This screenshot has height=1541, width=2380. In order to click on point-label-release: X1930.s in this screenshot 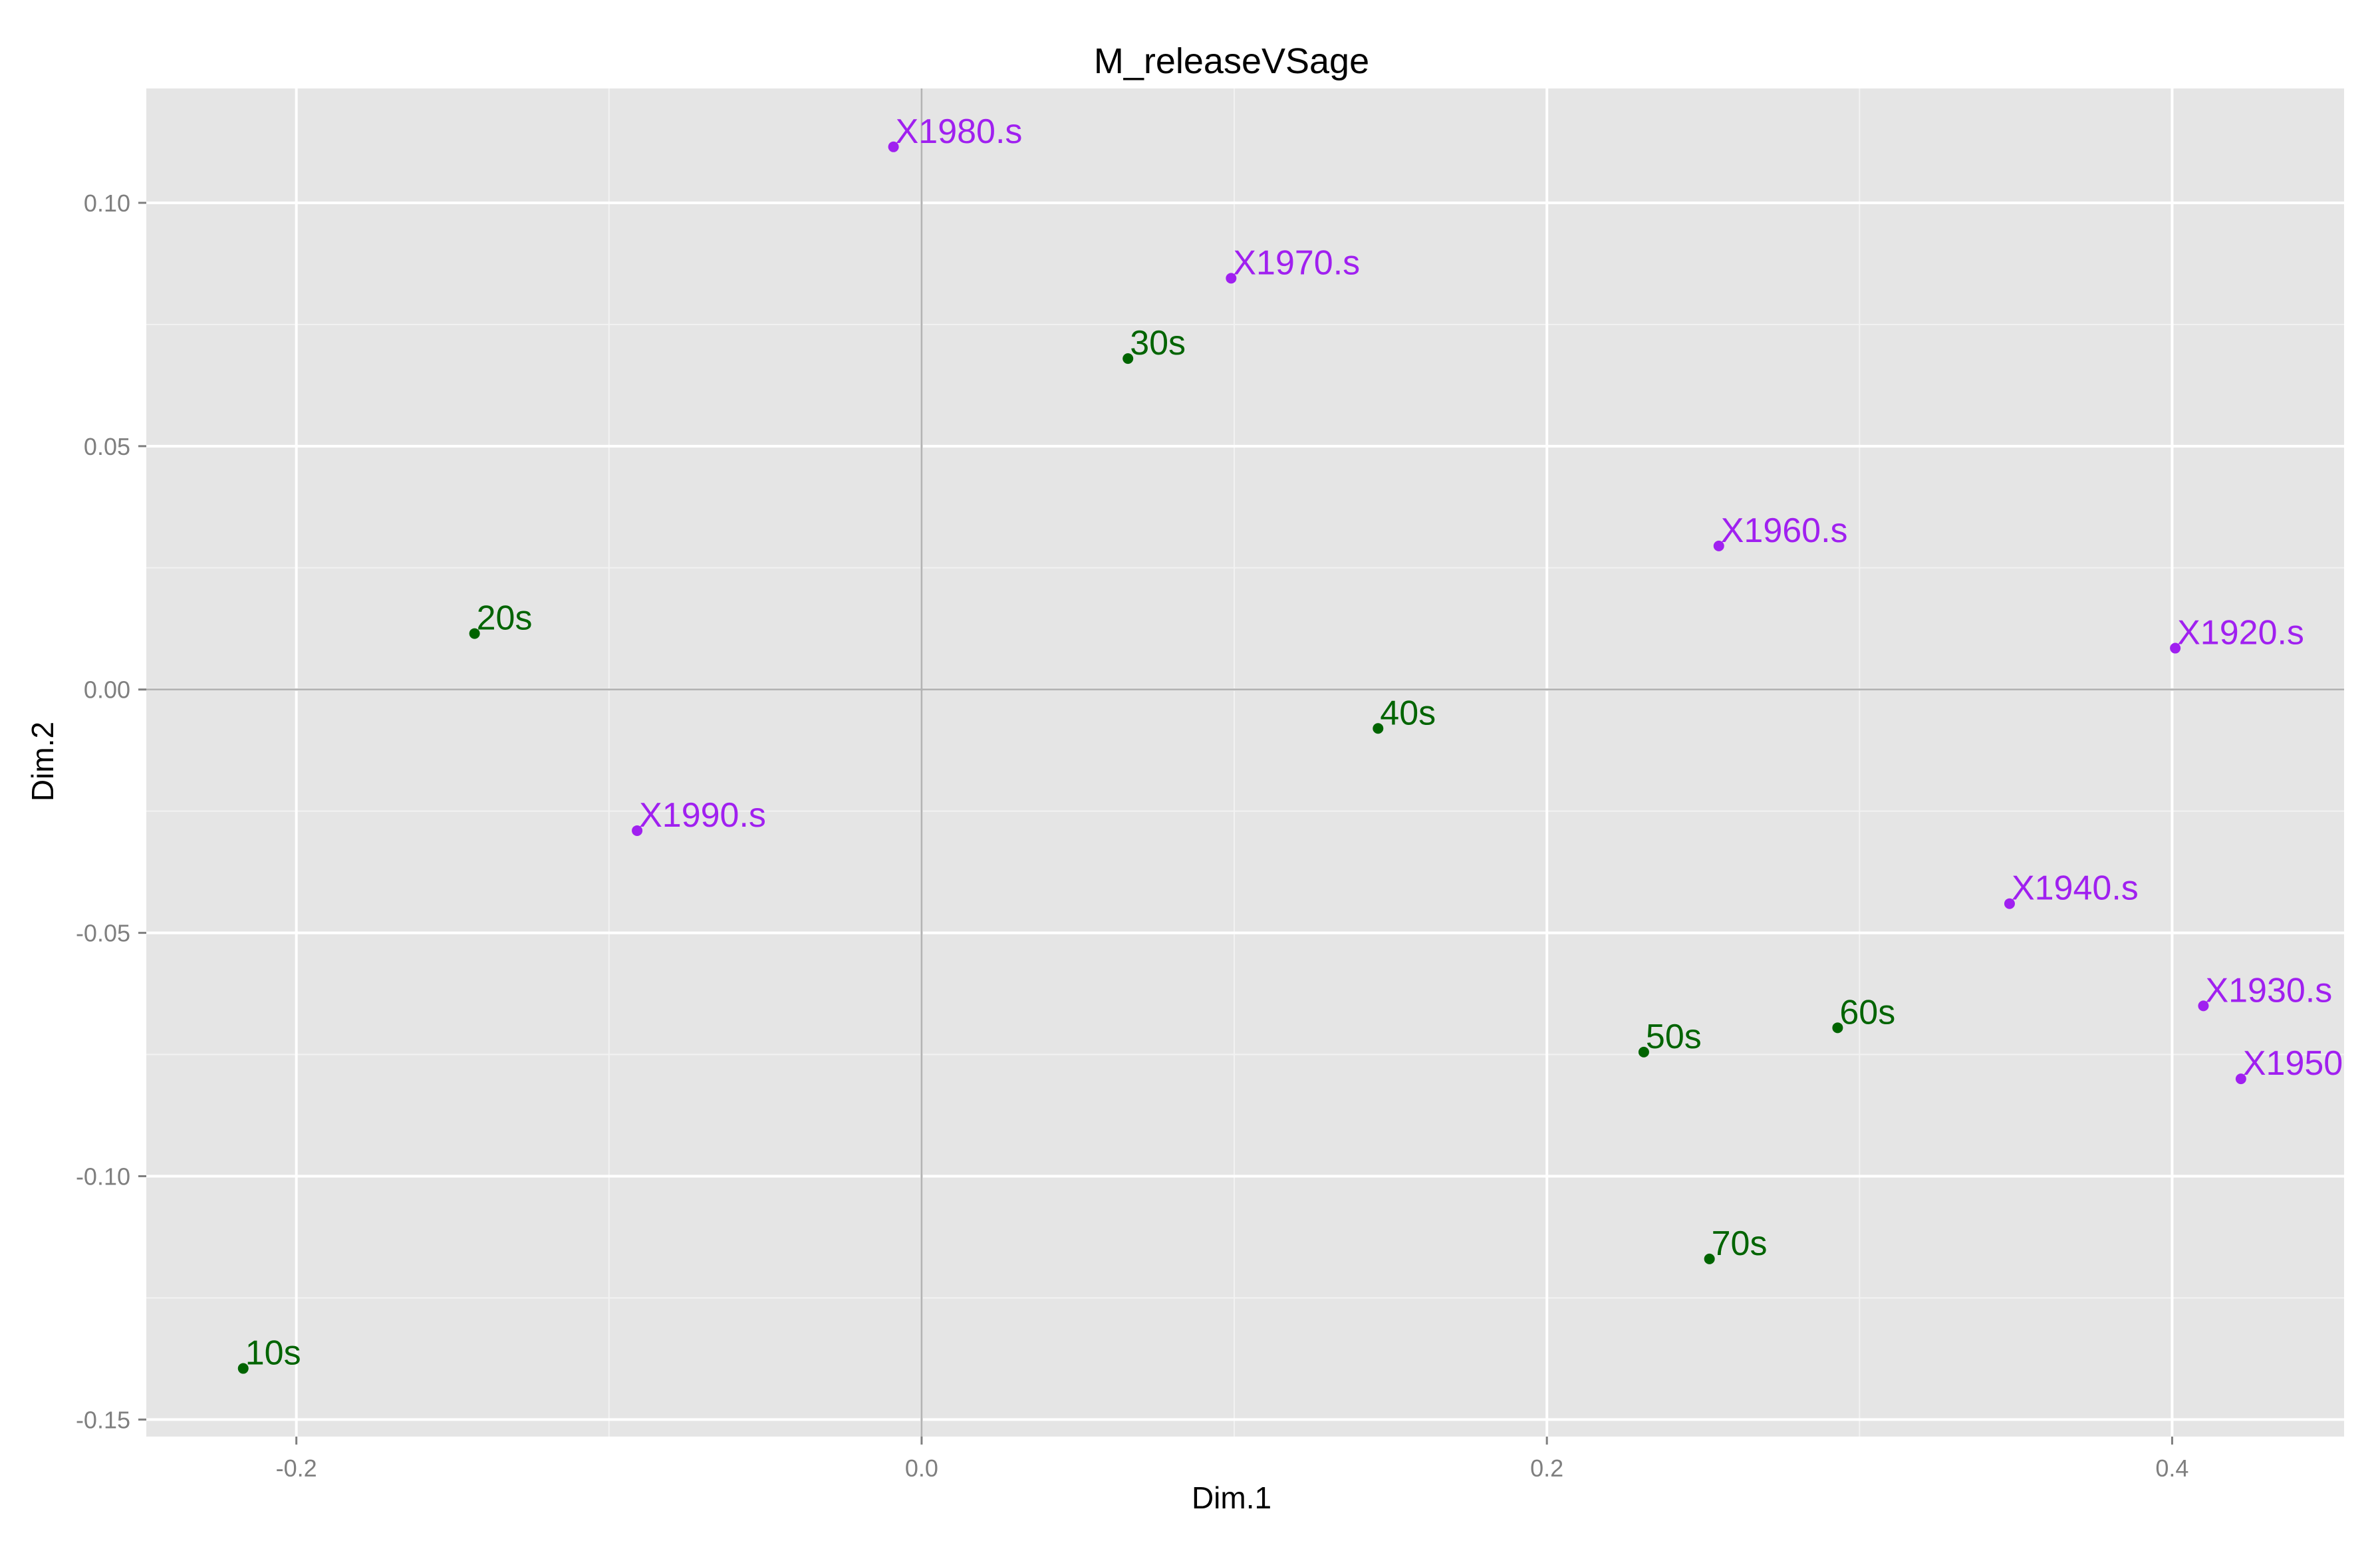, I will do `click(2268, 990)`.